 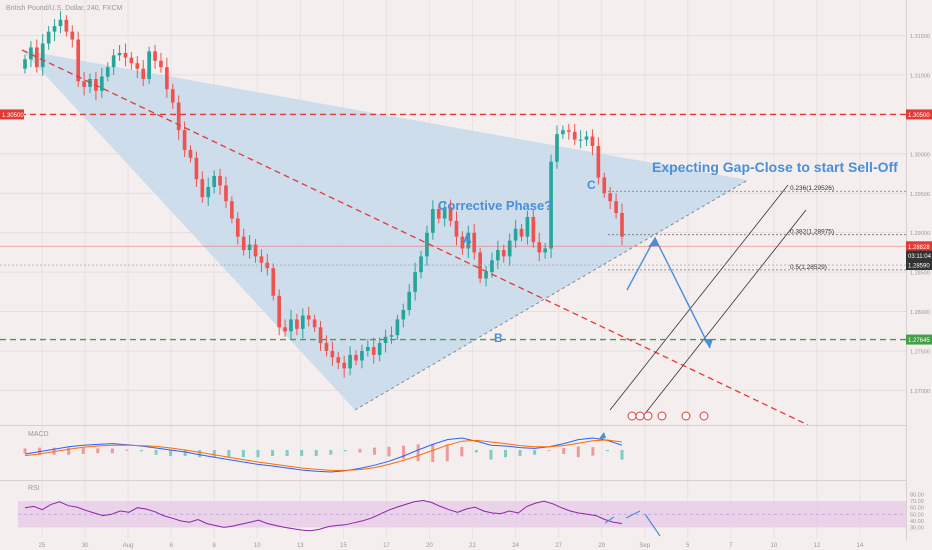 What do you see at coordinates (920, 155) in the screenshot?
I see `price-tick-label: 1.30000` at bounding box center [920, 155].